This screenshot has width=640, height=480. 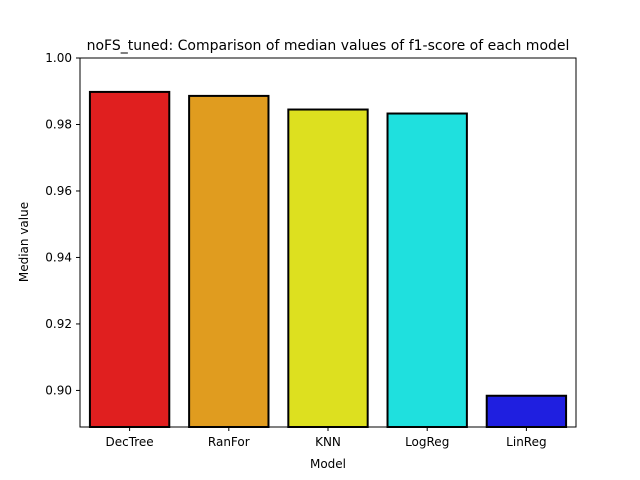 What do you see at coordinates (328, 464) in the screenshot?
I see `x-axis-label: Model` at bounding box center [328, 464].